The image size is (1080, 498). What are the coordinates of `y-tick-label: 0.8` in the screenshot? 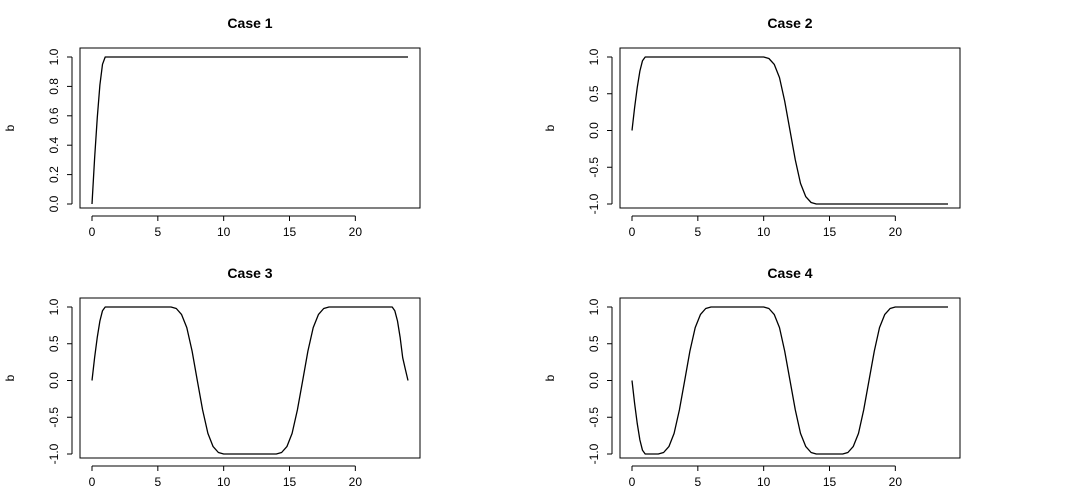 It's located at (54, 86).